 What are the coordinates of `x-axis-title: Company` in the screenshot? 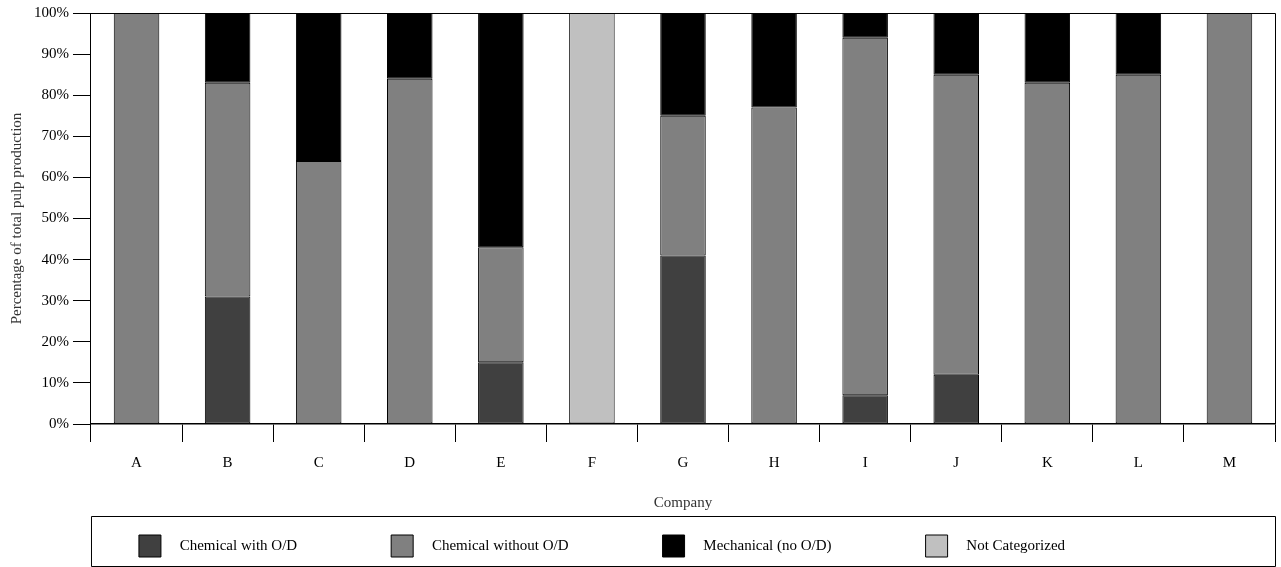 It's located at (683, 501).